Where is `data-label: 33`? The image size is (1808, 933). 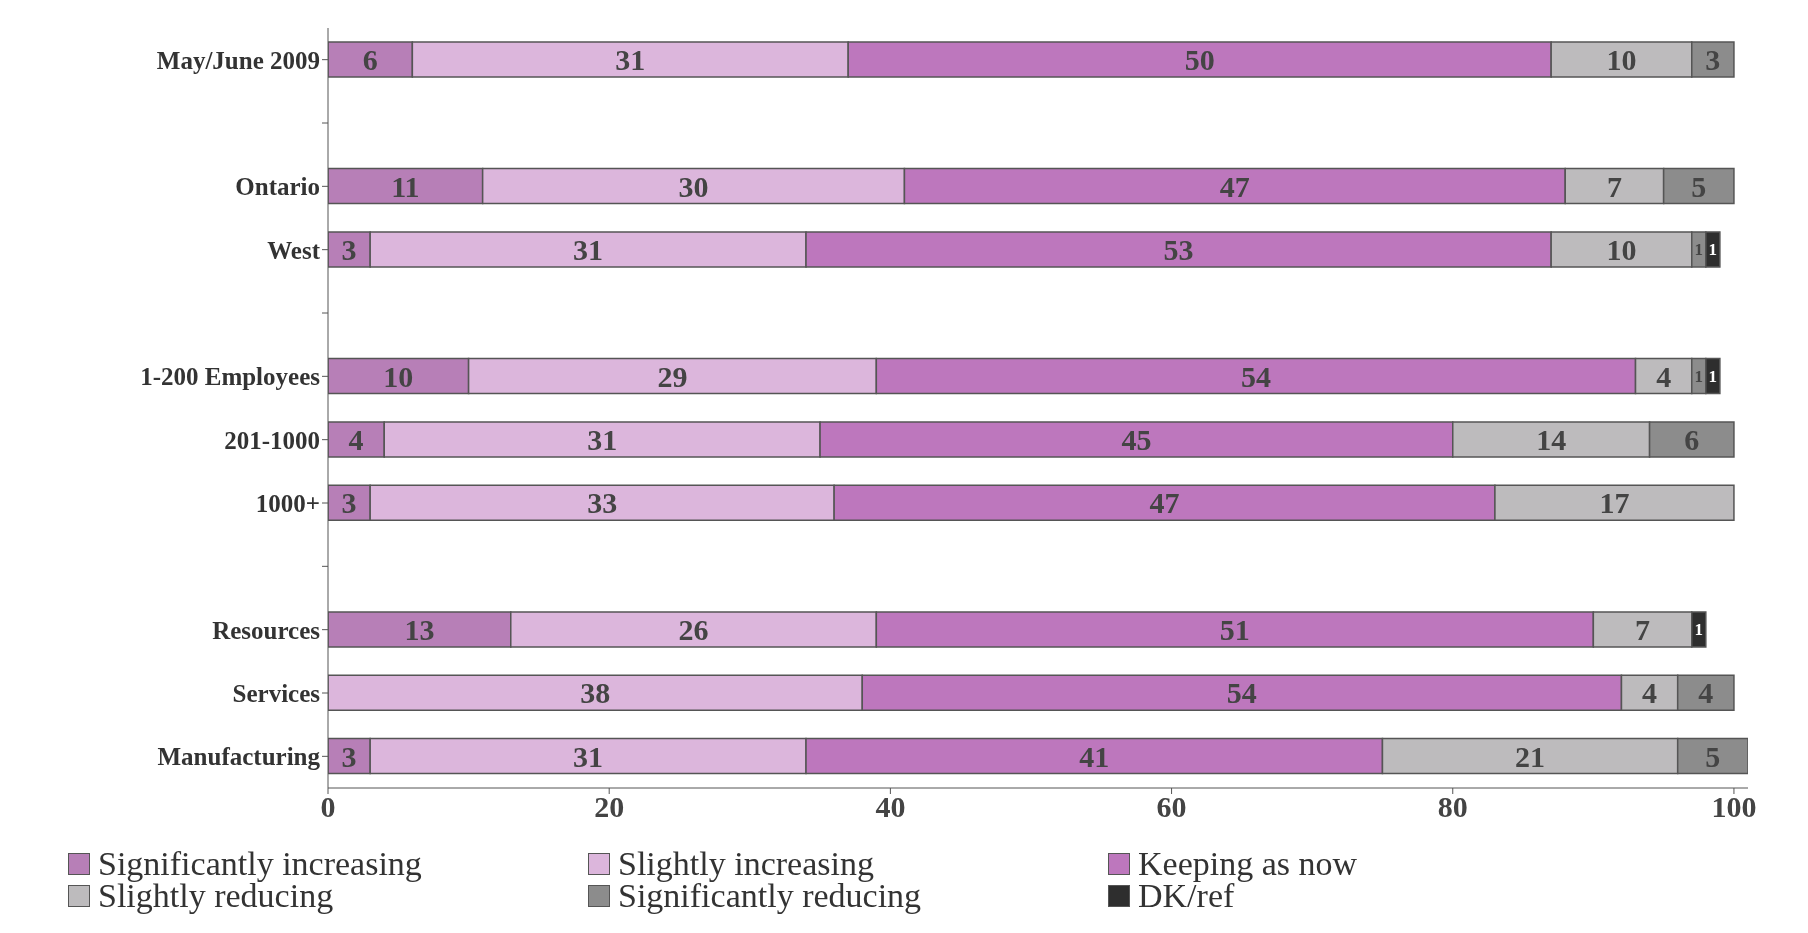
data-label: 33 is located at coordinates (602, 503).